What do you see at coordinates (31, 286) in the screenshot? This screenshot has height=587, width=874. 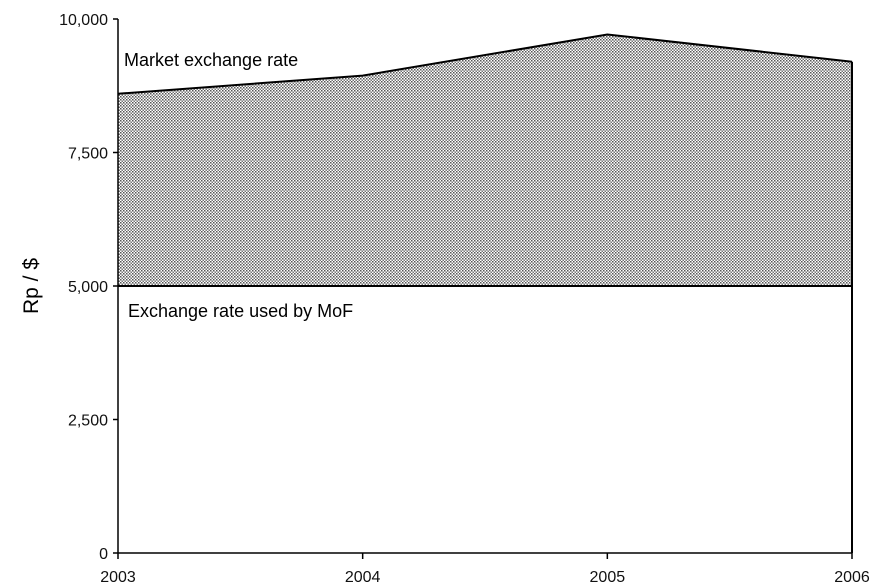 I see `y-axis-title: Rp / $` at bounding box center [31, 286].